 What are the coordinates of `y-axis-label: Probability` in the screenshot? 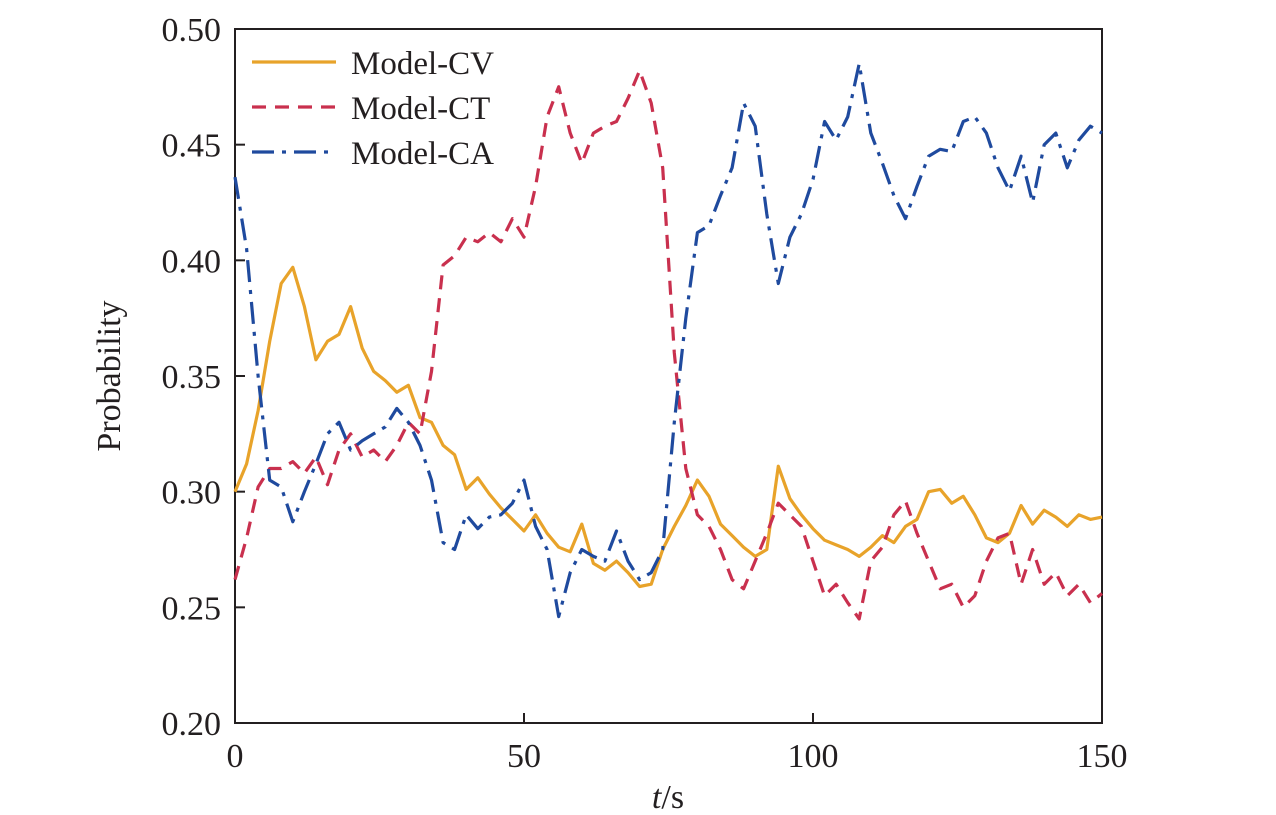 It's located at (109, 375).